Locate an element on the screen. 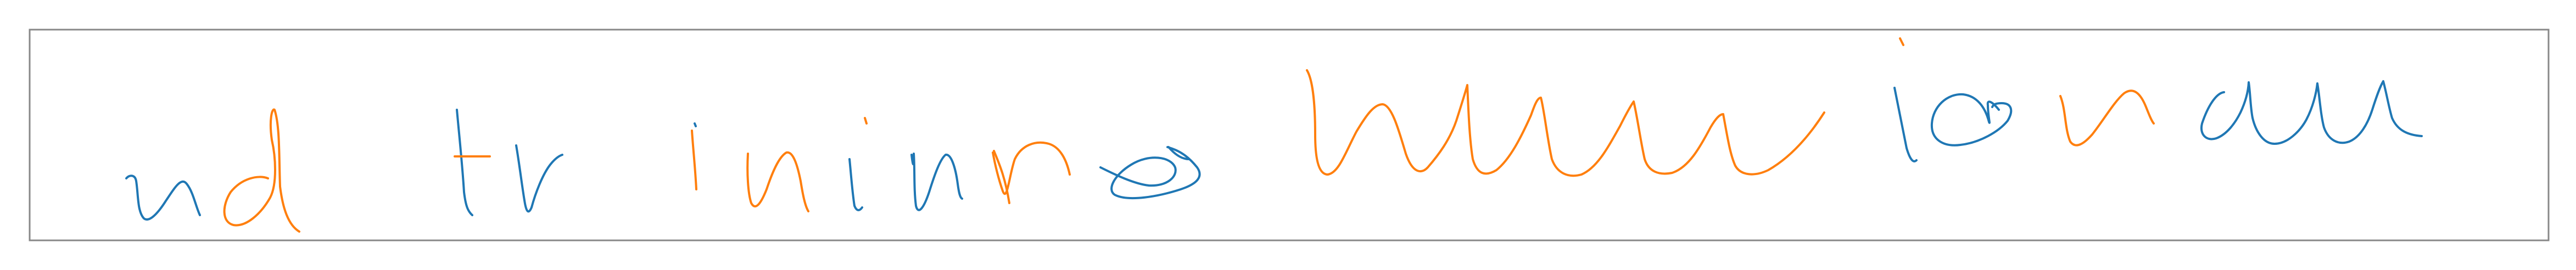  stroke-io-dot is located at coordinates (1902, 41).